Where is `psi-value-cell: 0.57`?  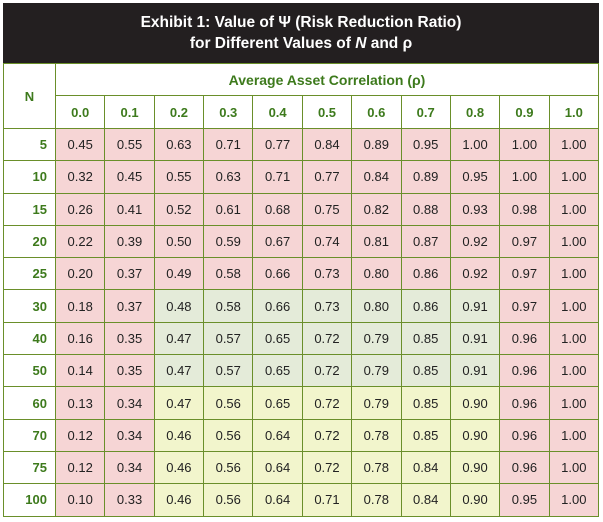
psi-value-cell: 0.57 is located at coordinates (228, 338).